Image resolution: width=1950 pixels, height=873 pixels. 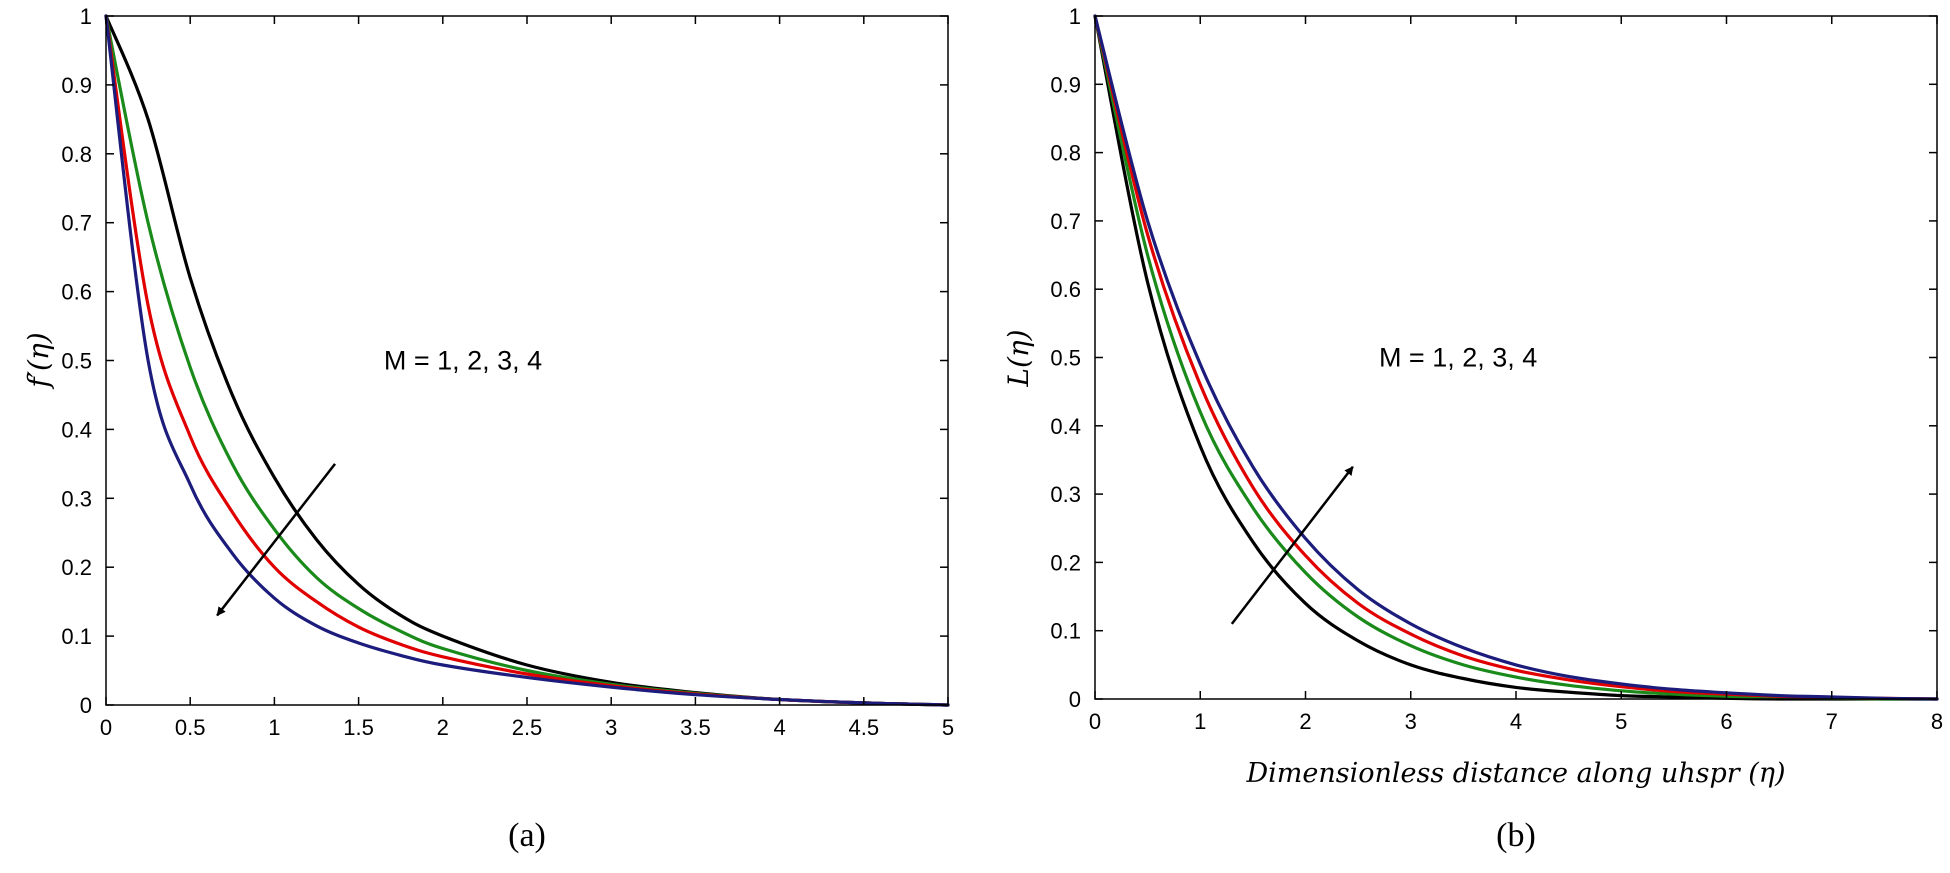 What do you see at coordinates (695, 727) in the screenshot?
I see `x-tick-label-a: 3.5` at bounding box center [695, 727].